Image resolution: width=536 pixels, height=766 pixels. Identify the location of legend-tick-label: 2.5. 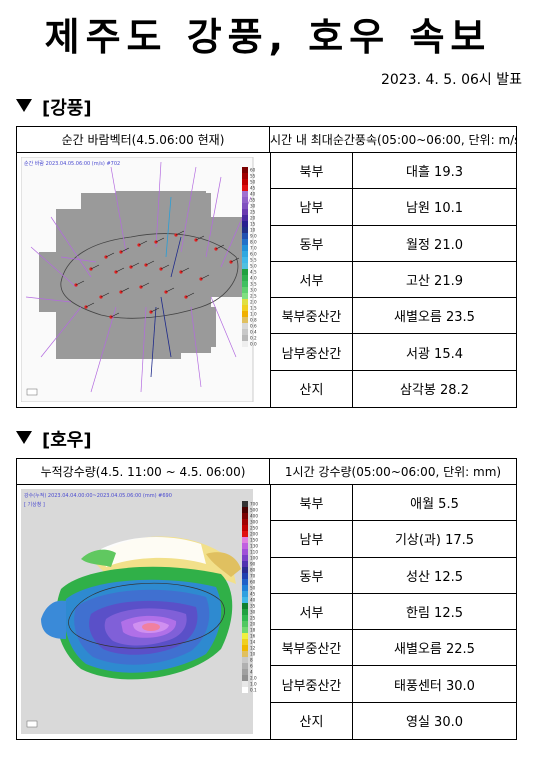
(253, 296).